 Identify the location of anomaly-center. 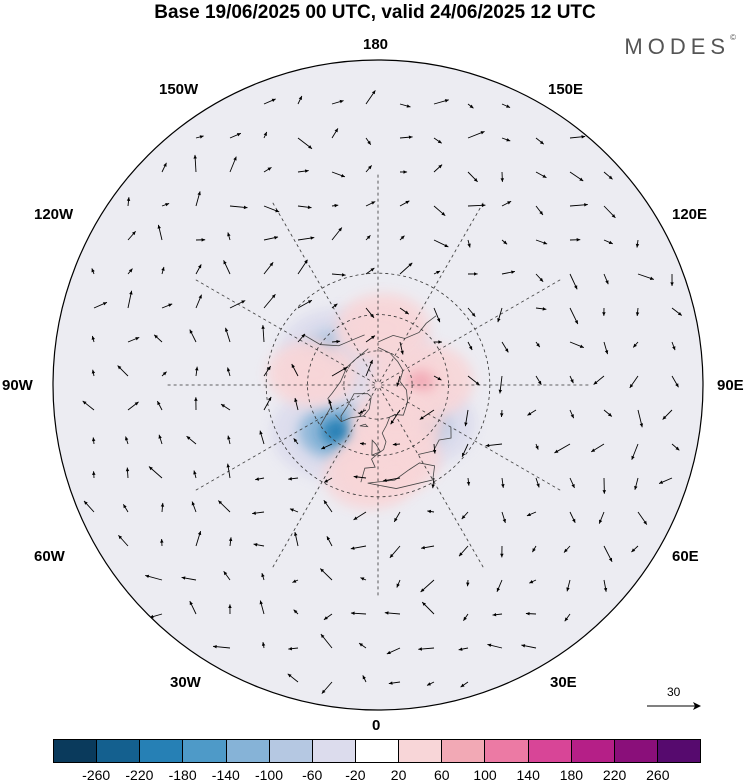
(312, 373).